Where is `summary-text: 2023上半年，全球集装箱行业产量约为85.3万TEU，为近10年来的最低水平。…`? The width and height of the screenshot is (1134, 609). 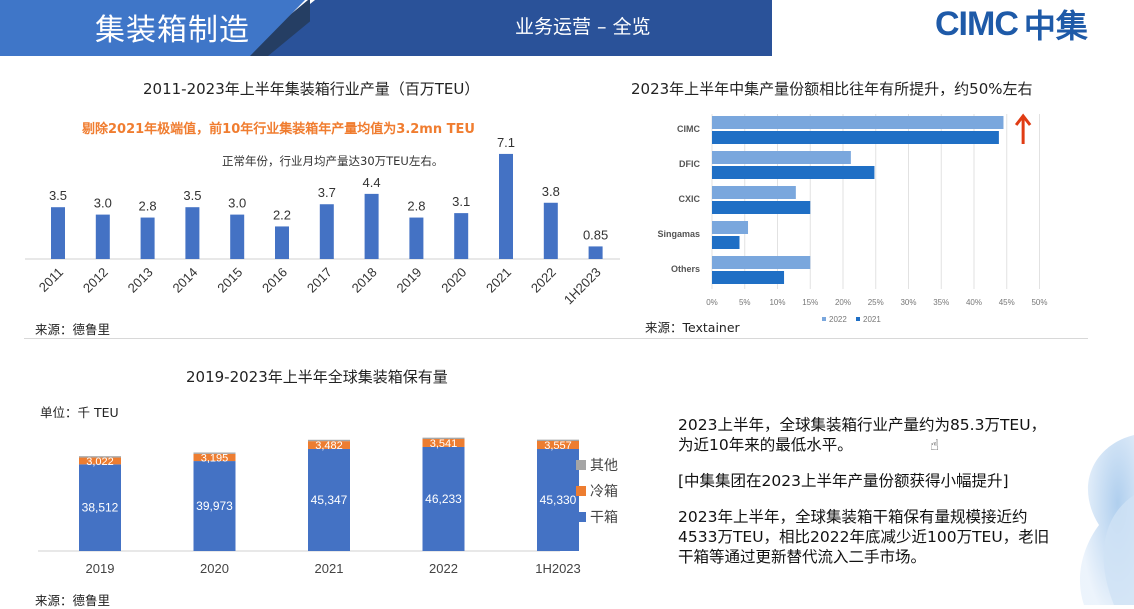
summary-text: 2023上半年，全球集装箱行业产量约为85.3万TEU，为近10年来的最低水平。… is located at coordinates (868, 499).